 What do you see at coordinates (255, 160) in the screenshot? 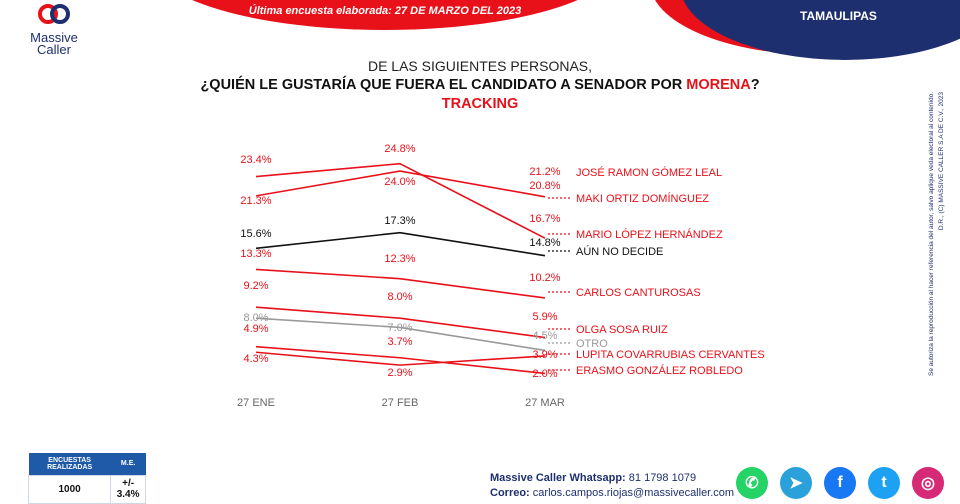
I see `data-label: 23.4%` at bounding box center [255, 160].